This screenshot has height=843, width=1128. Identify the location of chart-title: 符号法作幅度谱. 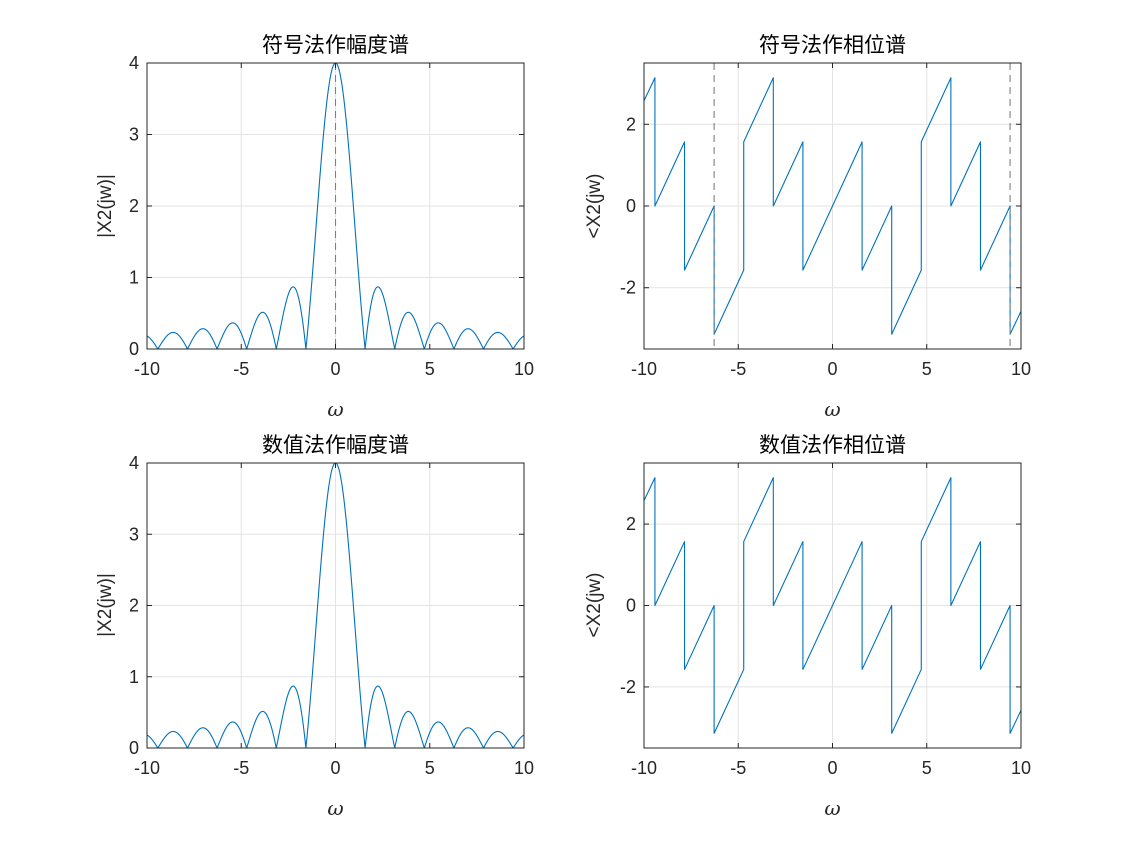
(335, 45).